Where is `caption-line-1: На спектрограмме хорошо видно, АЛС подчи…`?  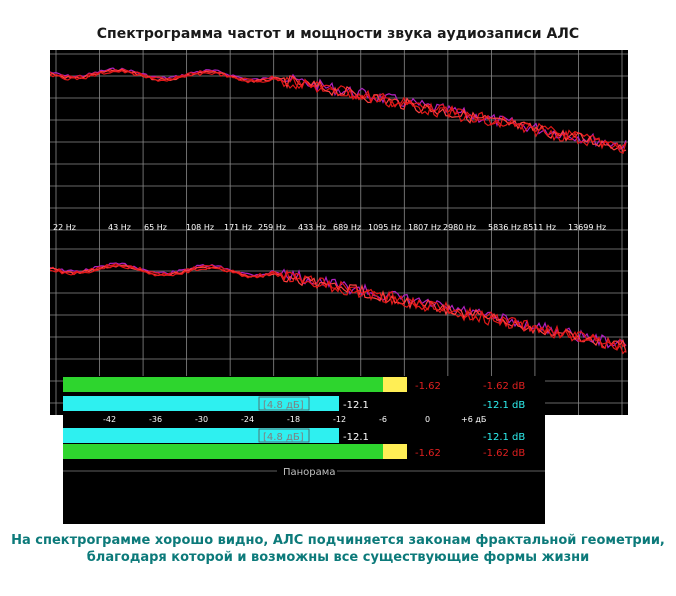
caption-line-1: На спектрограмме хорошо видно, АЛС подчи… is located at coordinates (338, 540).